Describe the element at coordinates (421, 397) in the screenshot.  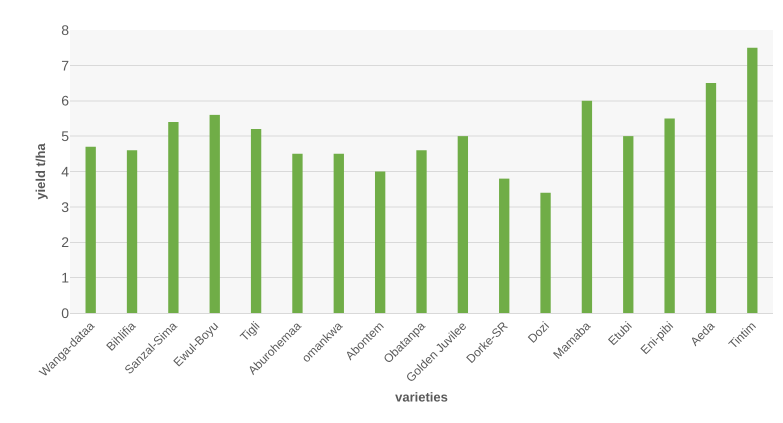
I see `x-axis-title: varieties` at that location.